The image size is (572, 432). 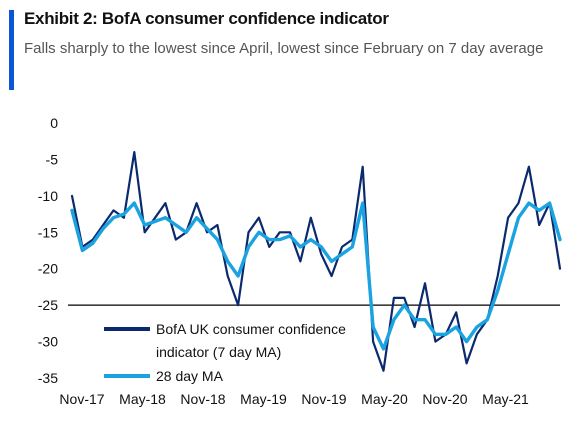 What do you see at coordinates (190, 376) in the screenshot?
I see `legend-label-28day: 28 day MA` at bounding box center [190, 376].